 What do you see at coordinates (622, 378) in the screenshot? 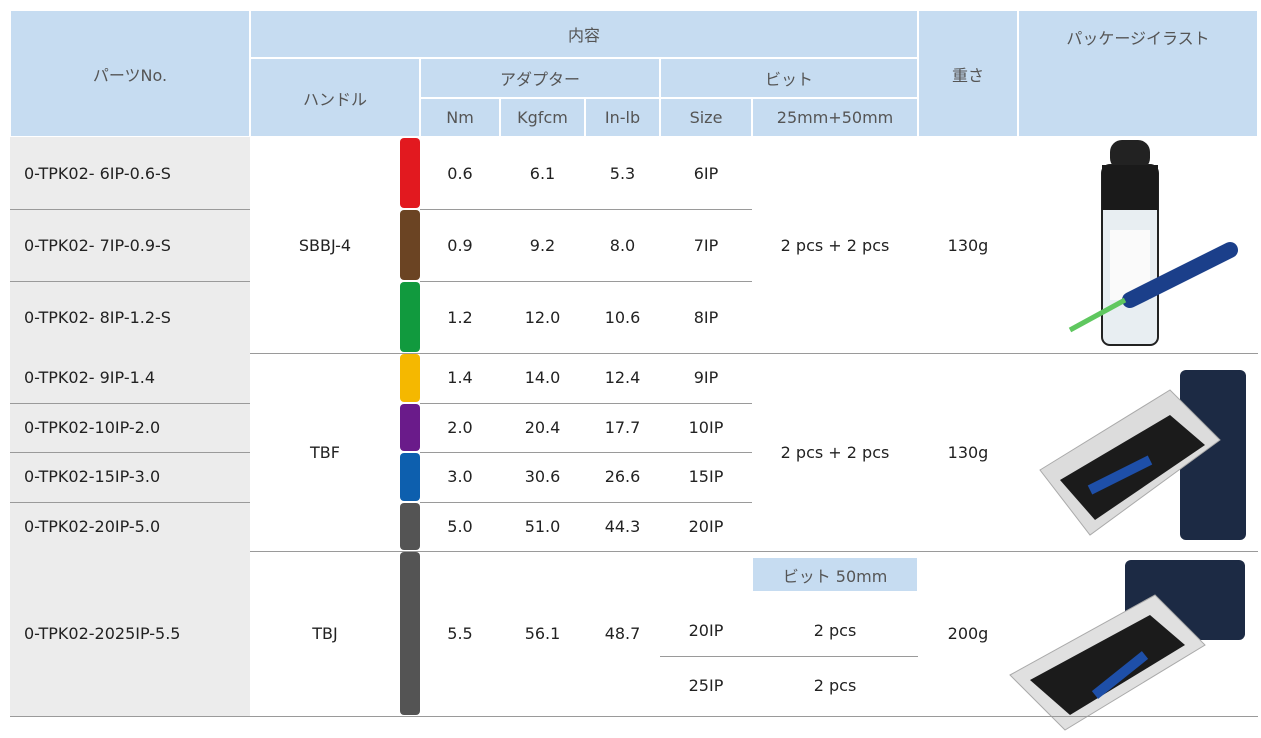
I see `cell-inlb: 12.4` at bounding box center [622, 378].